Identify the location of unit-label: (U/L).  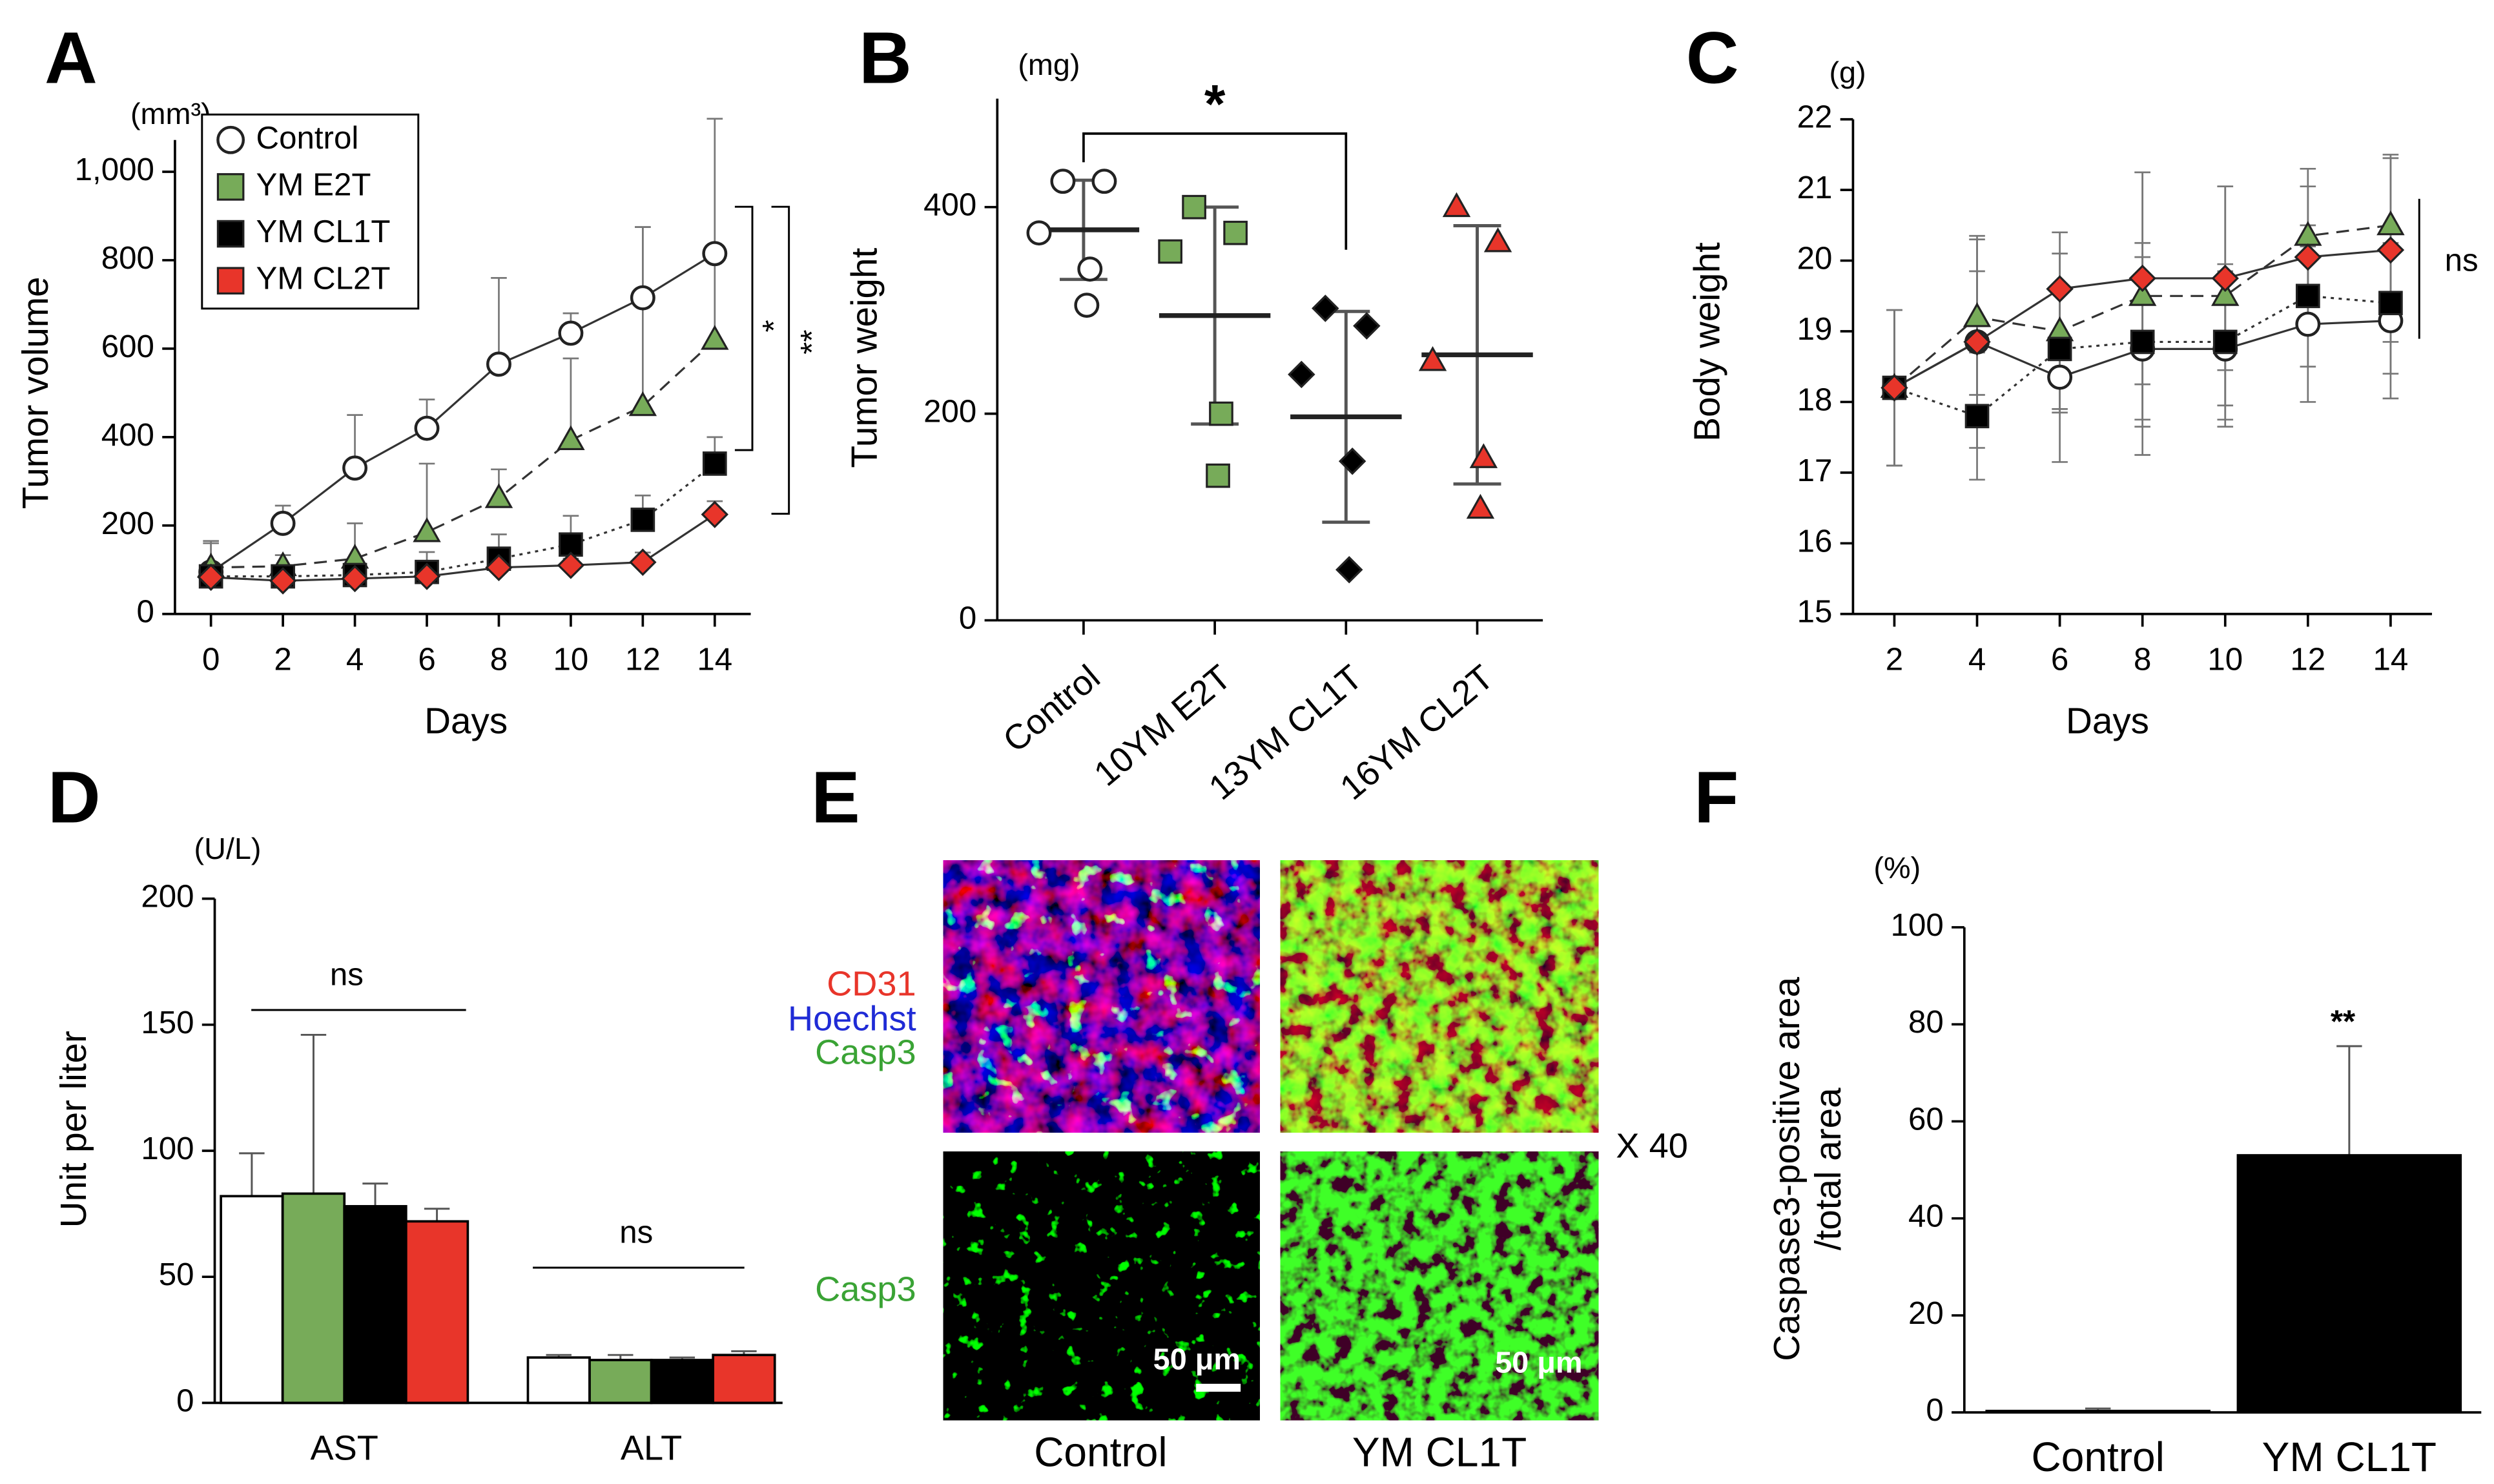
(228, 848).